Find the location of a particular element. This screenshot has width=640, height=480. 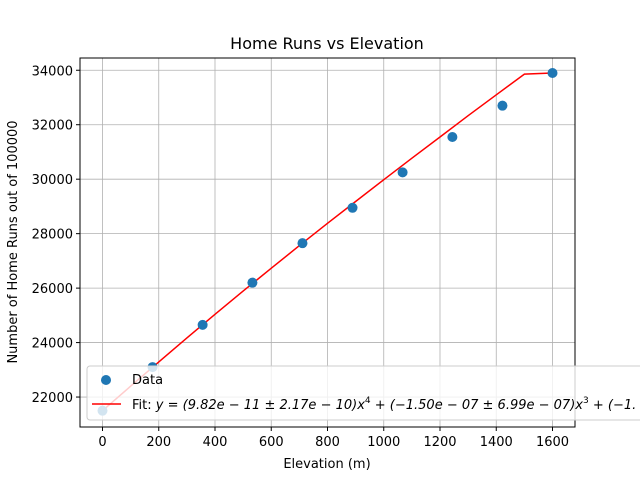

y-tick-label: 34000 is located at coordinates (52, 71).